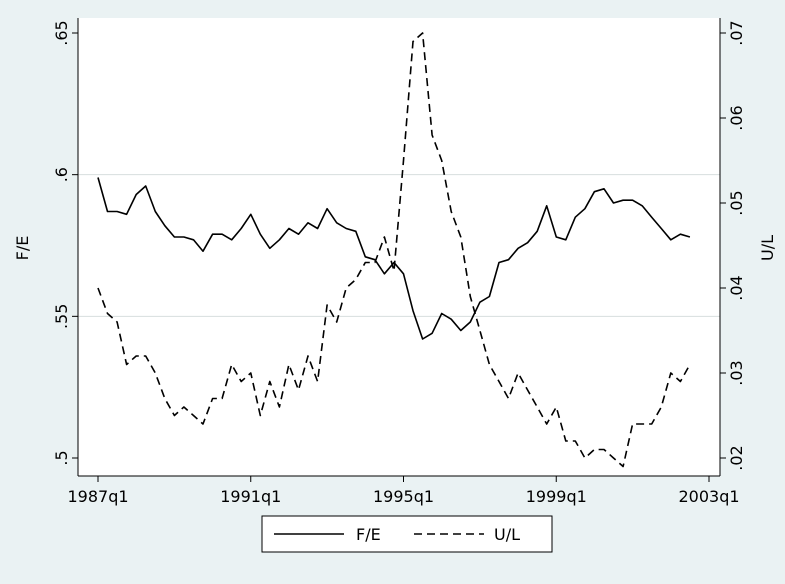  Describe the element at coordinates (250, 496) in the screenshot. I see `x-tick-label: 1991q1` at that location.